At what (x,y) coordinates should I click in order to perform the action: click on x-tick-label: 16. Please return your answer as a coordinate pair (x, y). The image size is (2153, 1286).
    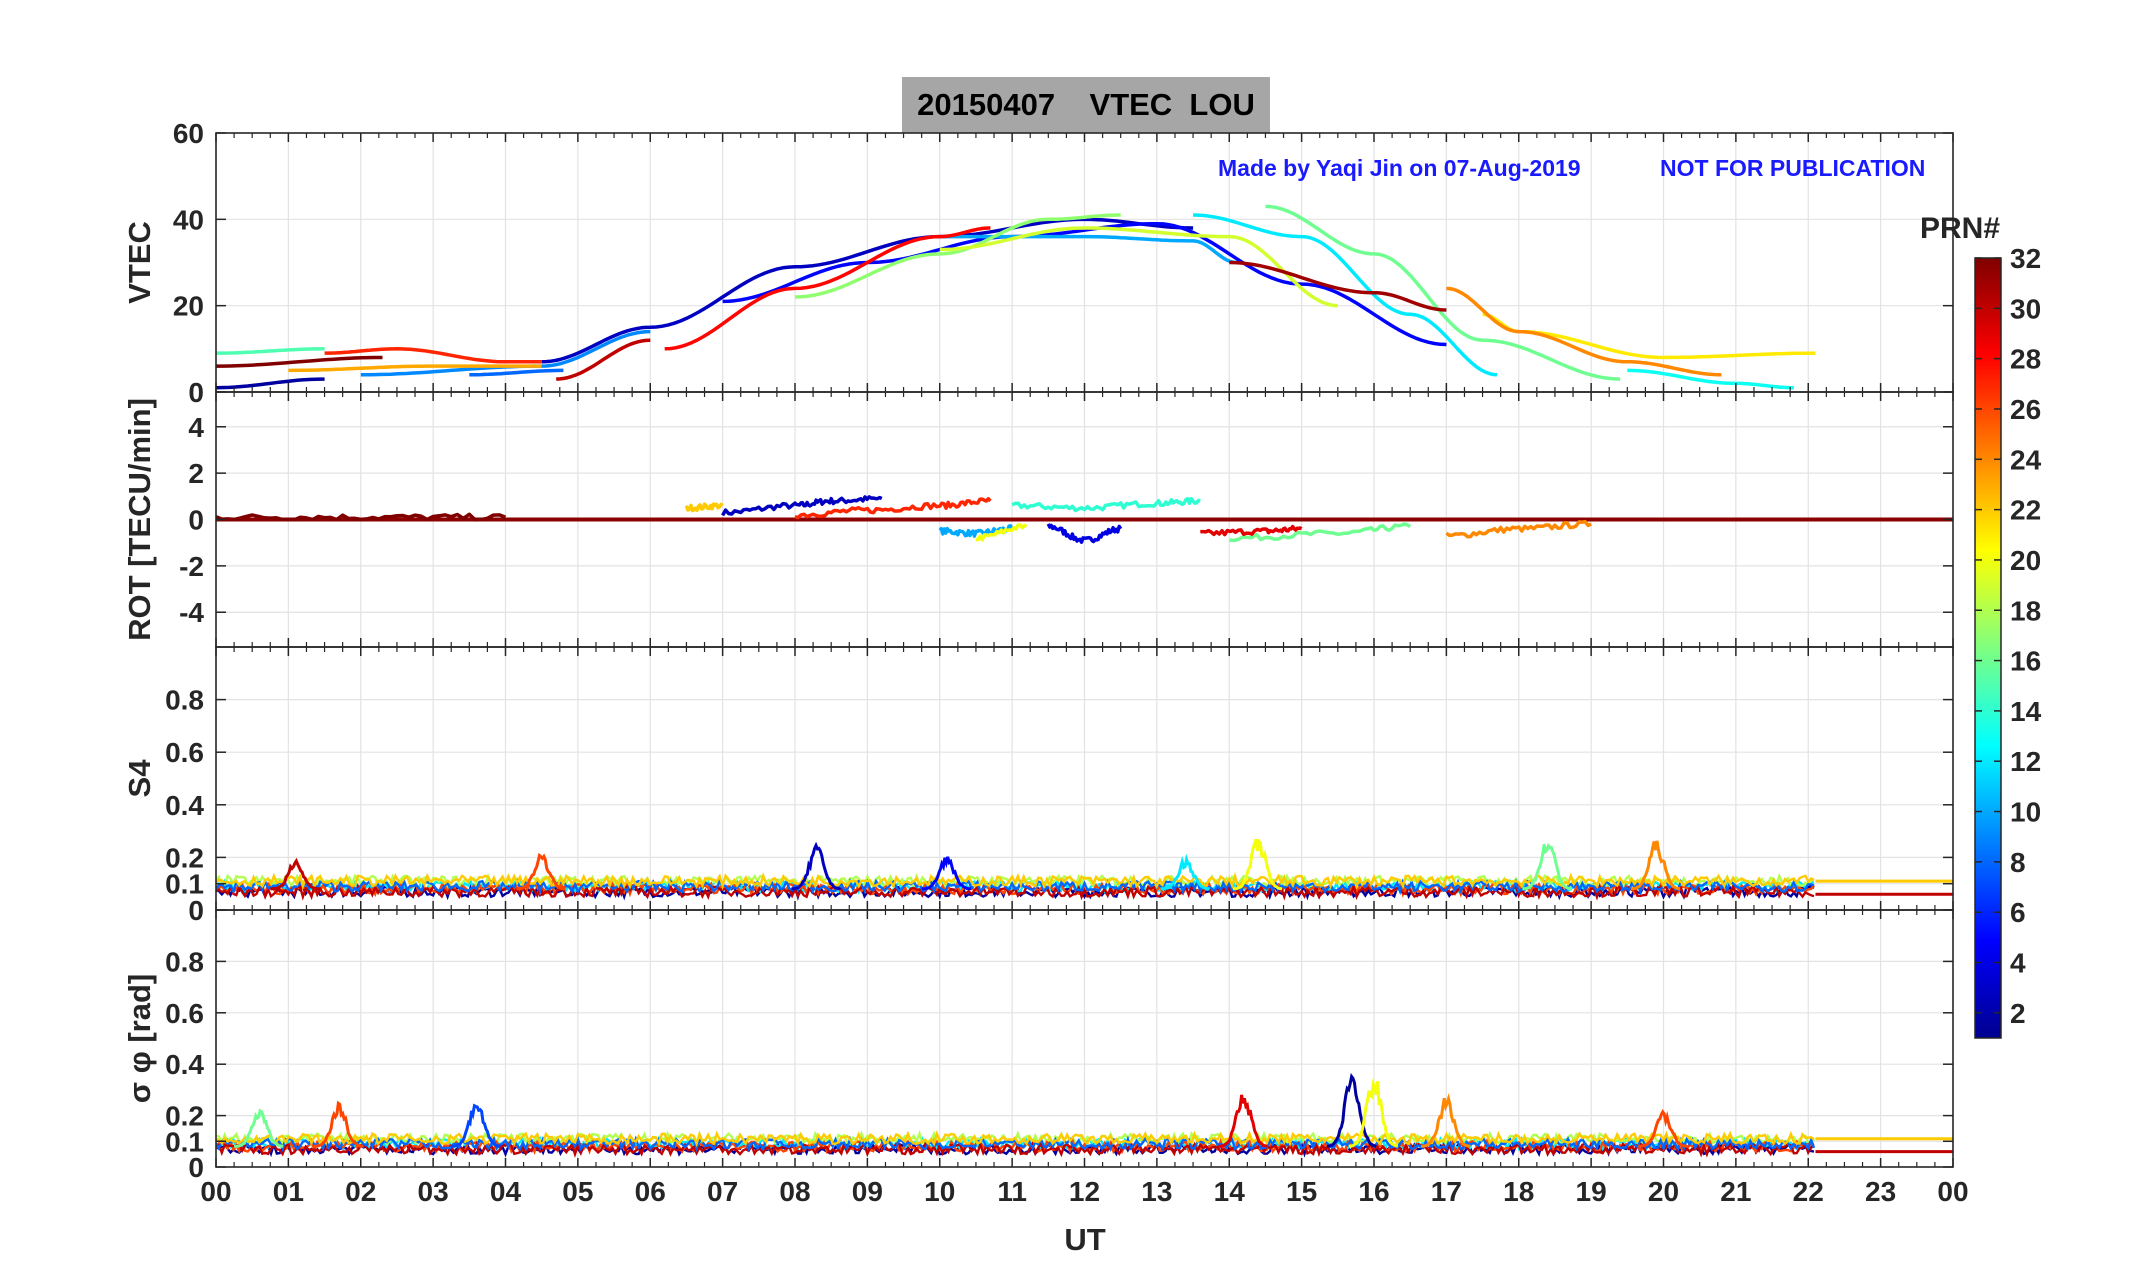
    Looking at the image, I should click on (1373, 1191).